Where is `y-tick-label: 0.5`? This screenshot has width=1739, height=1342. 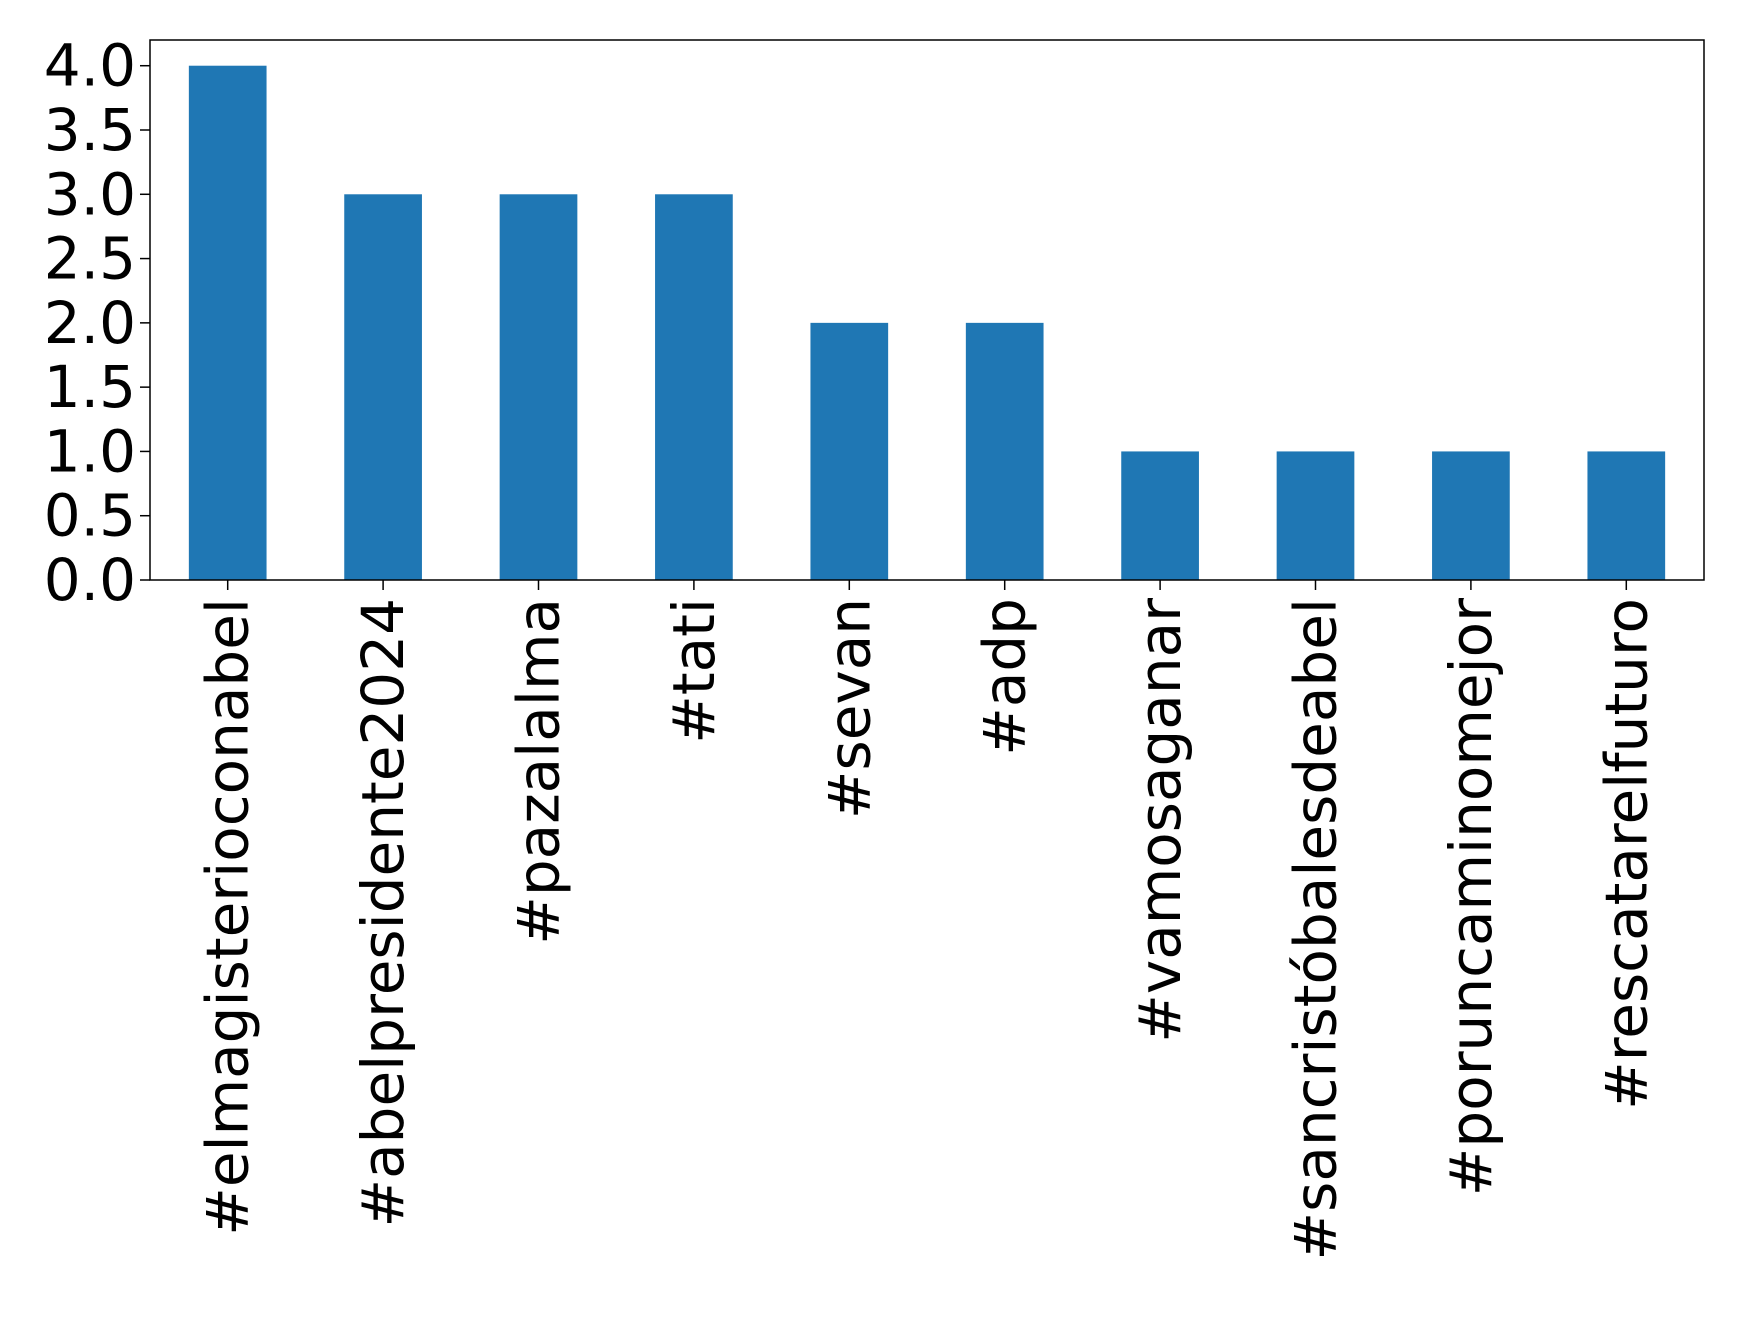
y-tick-label: 0.5 is located at coordinates (90, 516).